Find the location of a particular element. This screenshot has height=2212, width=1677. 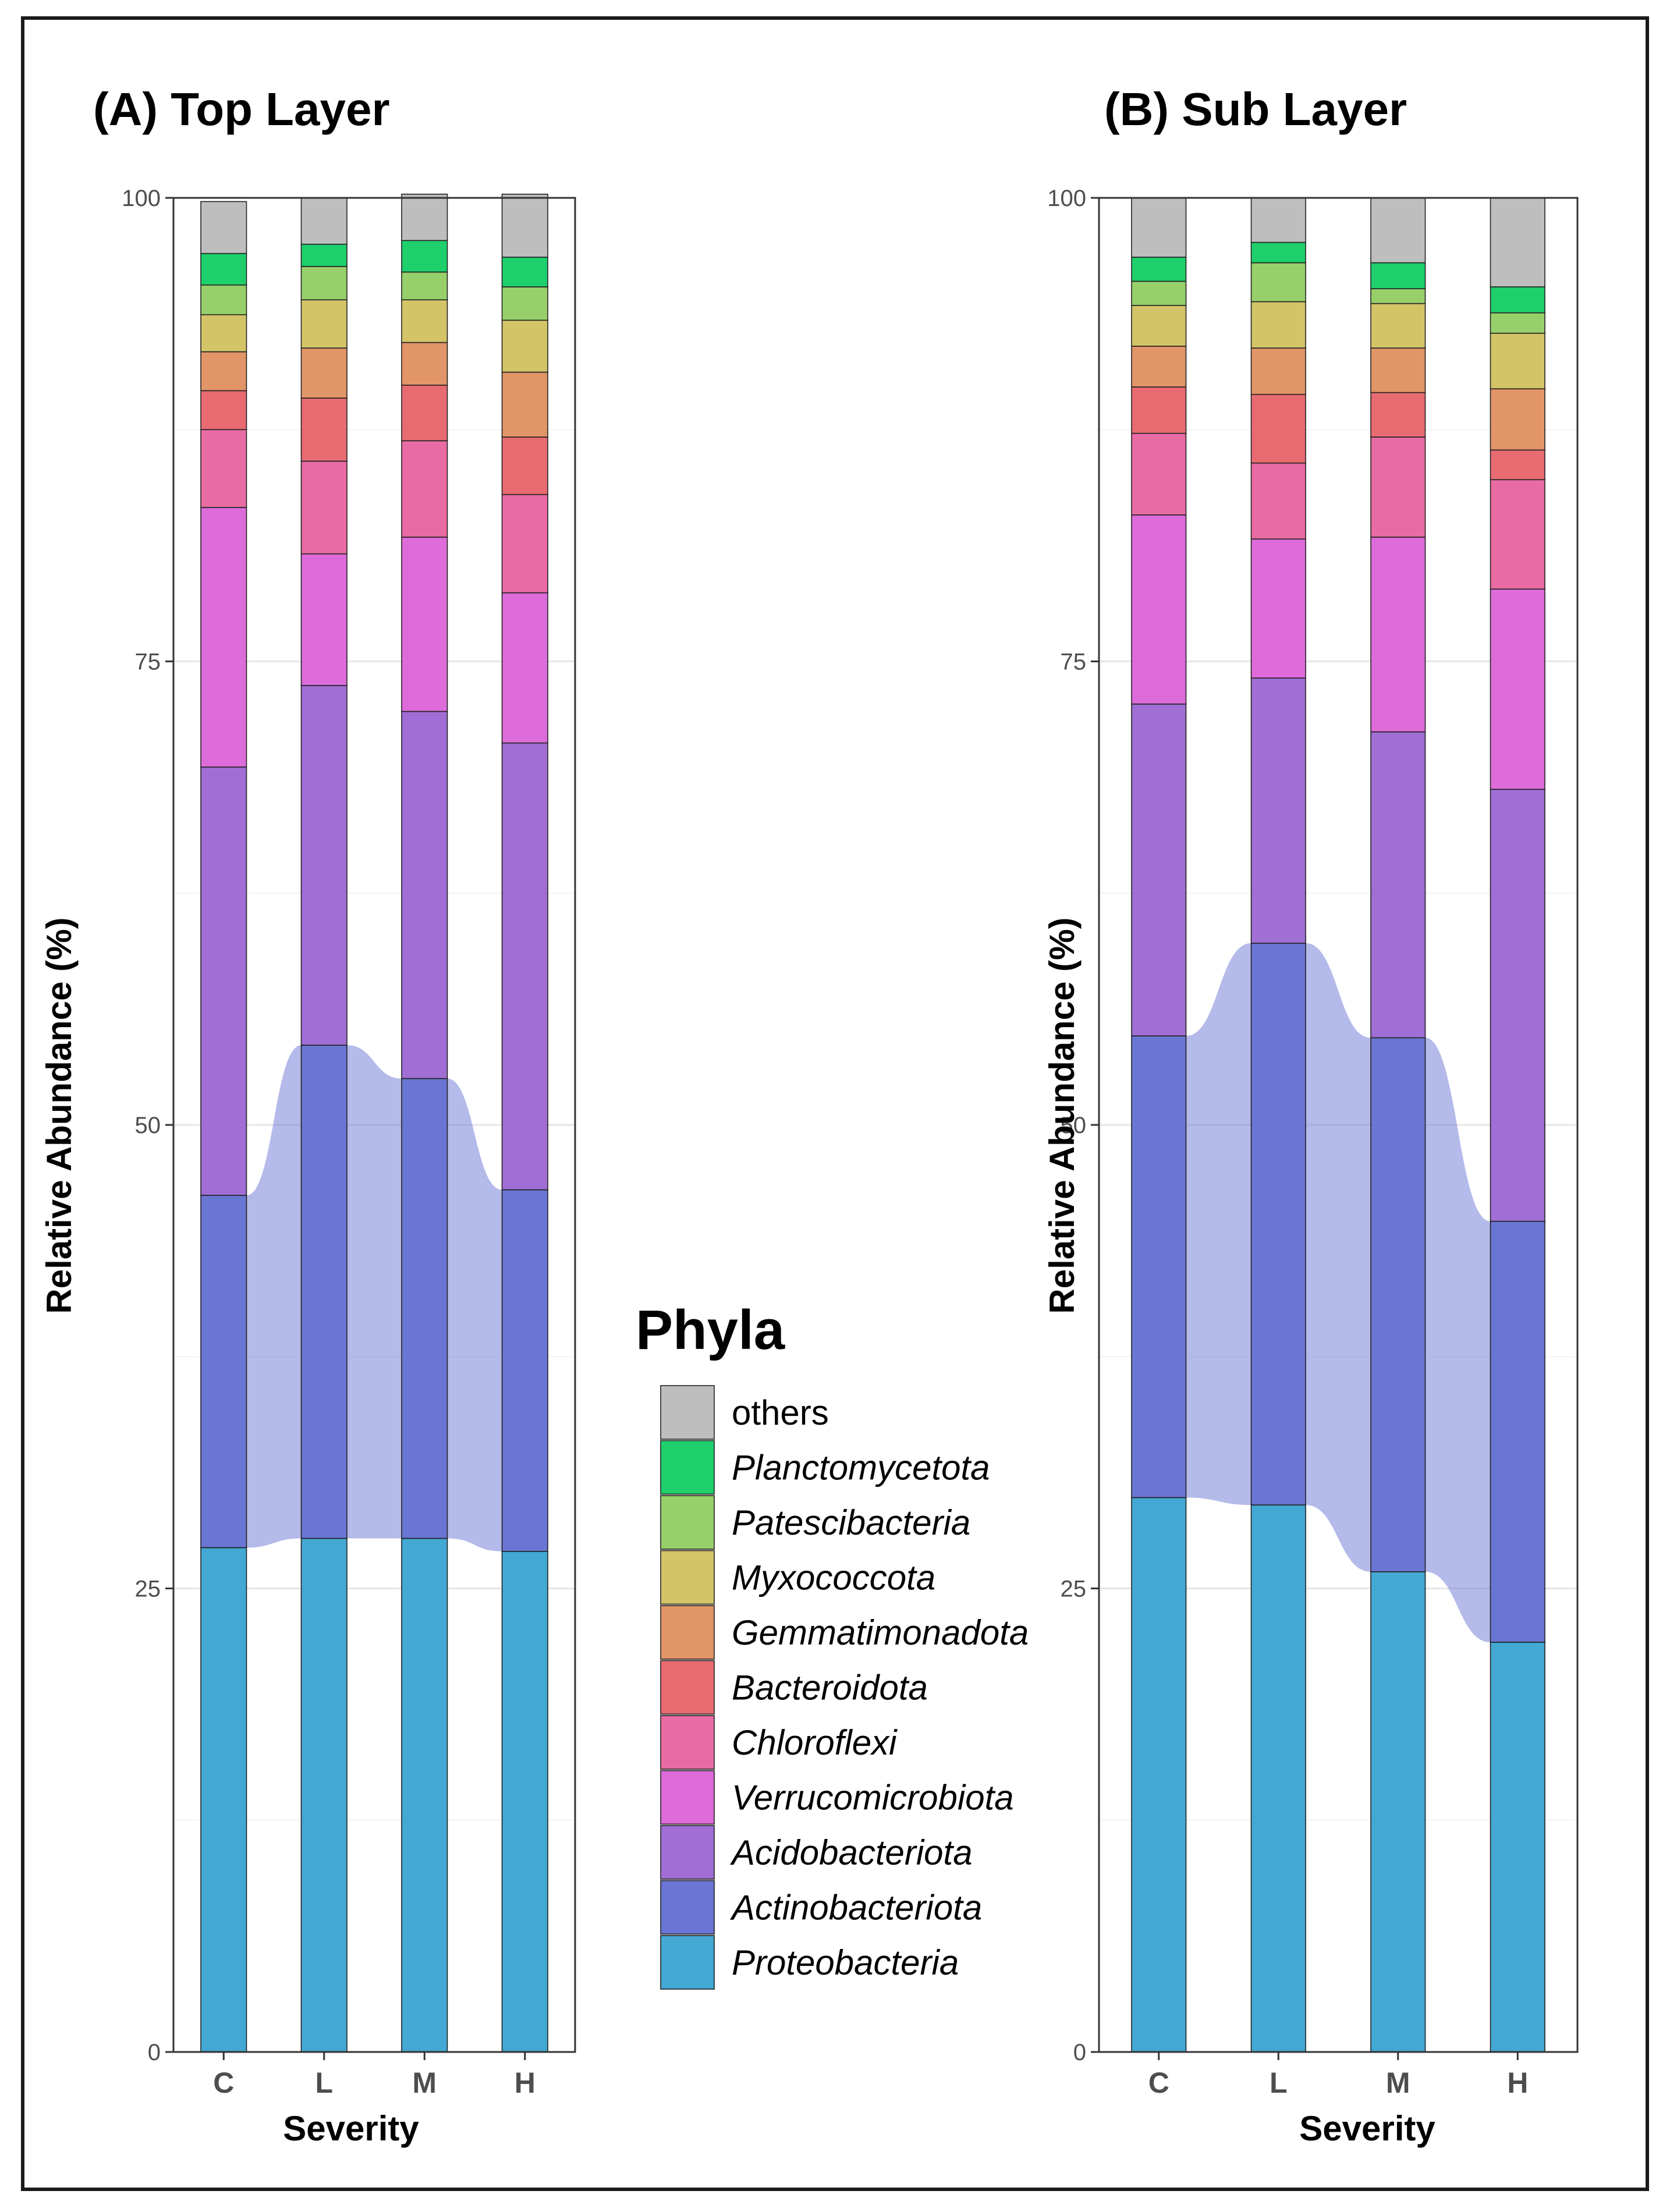

bar-segment-actinobacteriota-l is located at coordinates (324, 1292).